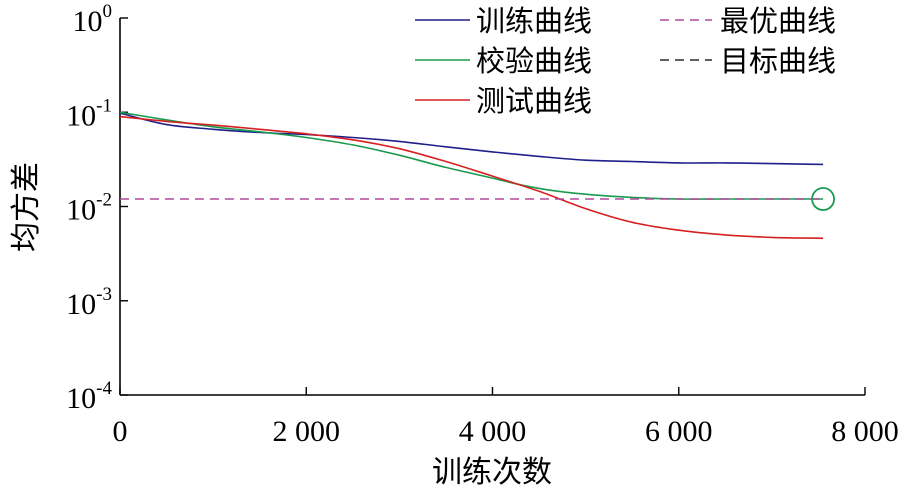 The image size is (909, 492). I want to click on y-axis-title: 均方差, so click(26, 207).